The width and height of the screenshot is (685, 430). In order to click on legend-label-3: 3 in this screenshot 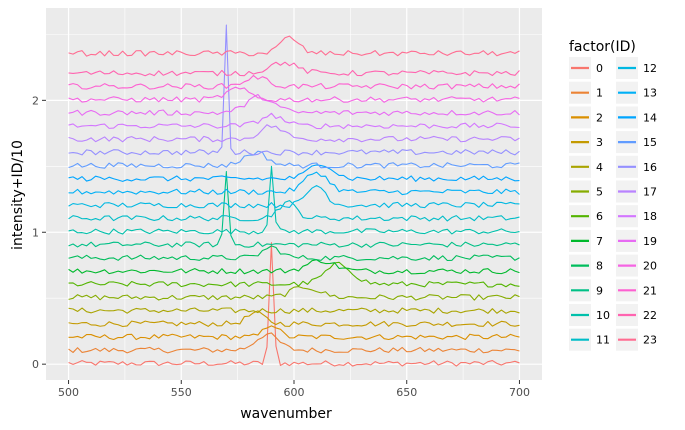, I will do `click(599, 142)`.